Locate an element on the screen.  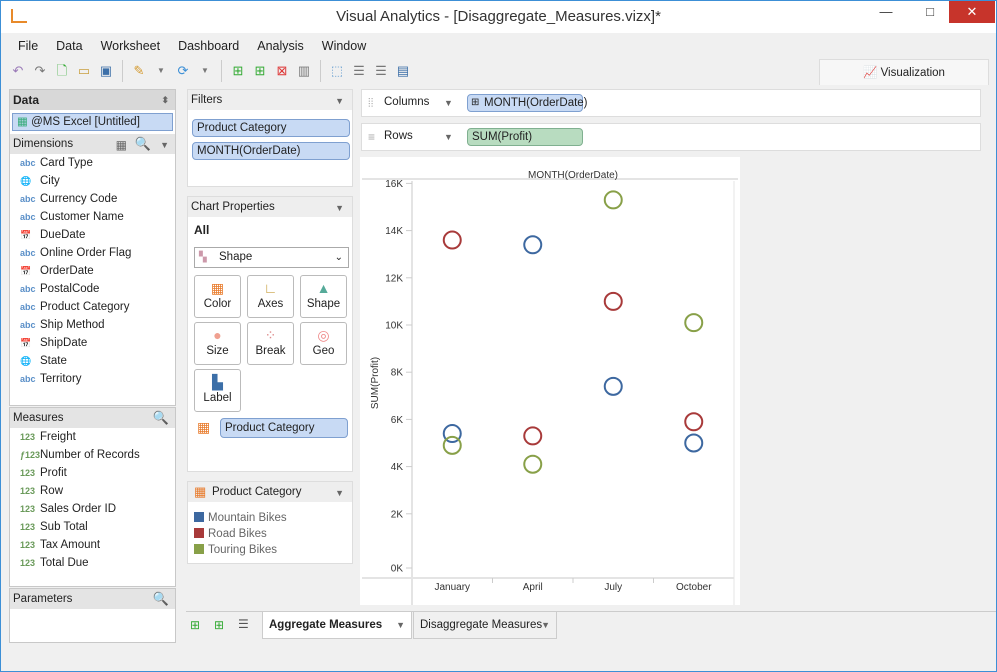
add-sheet-icon: ⊞ is located at coordinates (195, 625).